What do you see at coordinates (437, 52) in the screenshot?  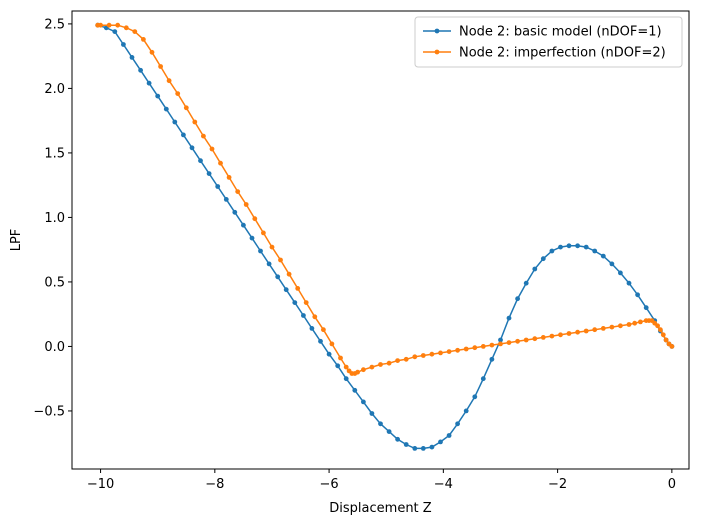 I see `legend-swatch-marker` at bounding box center [437, 52].